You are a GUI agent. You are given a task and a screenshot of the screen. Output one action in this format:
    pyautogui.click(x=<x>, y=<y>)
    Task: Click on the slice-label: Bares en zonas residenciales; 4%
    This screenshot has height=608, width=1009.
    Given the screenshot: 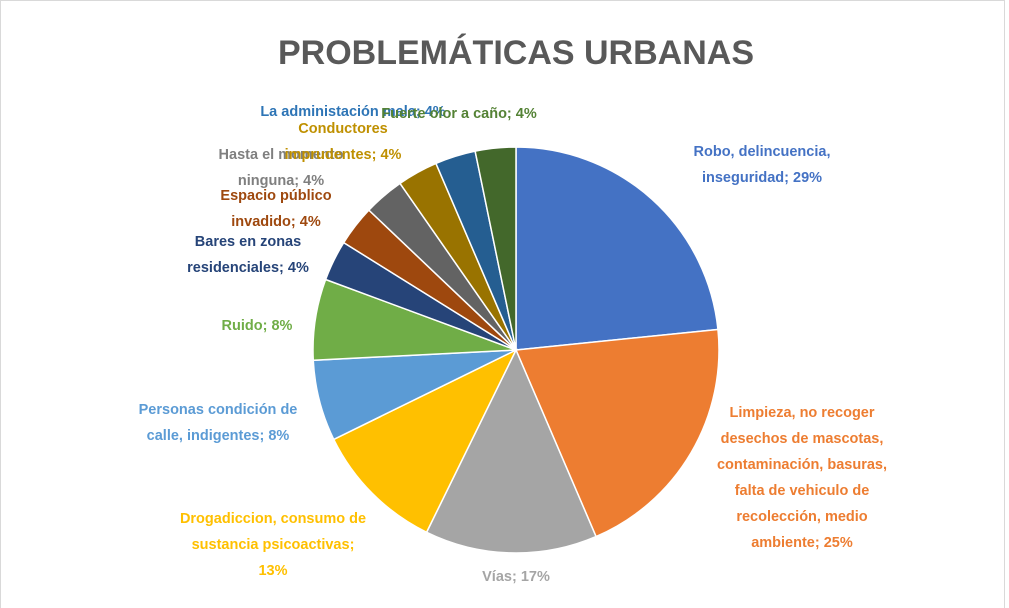 What is the action you would take?
    pyautogui.click(x=248, y=255)
    